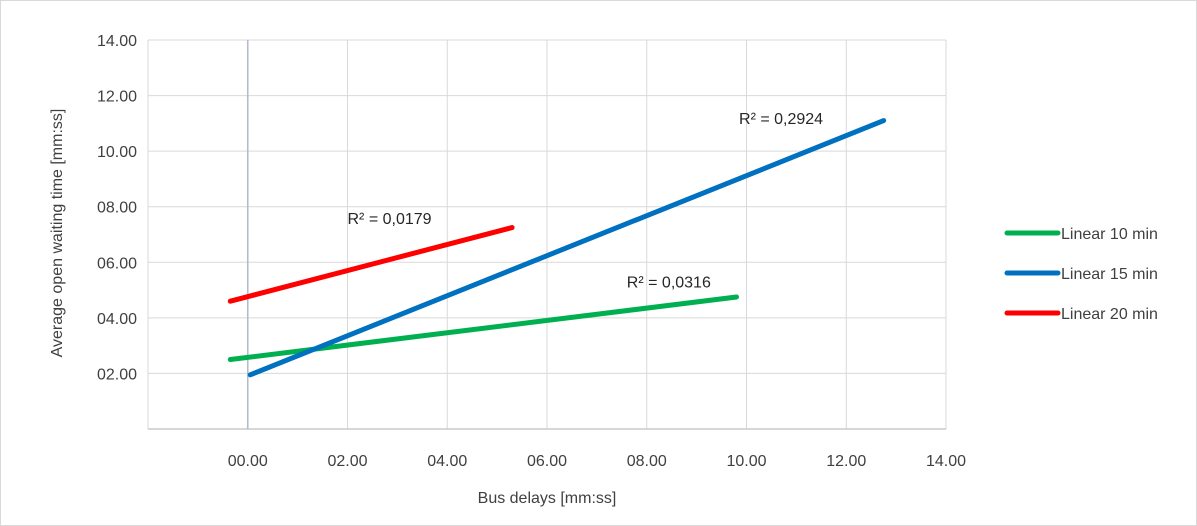 This screenshot has height=526, width=1197. What do you see at coordinates (547, 498) in the screenshot?
I see `x-axis-title: Bus delays [mm:ss]` at bounding box center [547, 498].